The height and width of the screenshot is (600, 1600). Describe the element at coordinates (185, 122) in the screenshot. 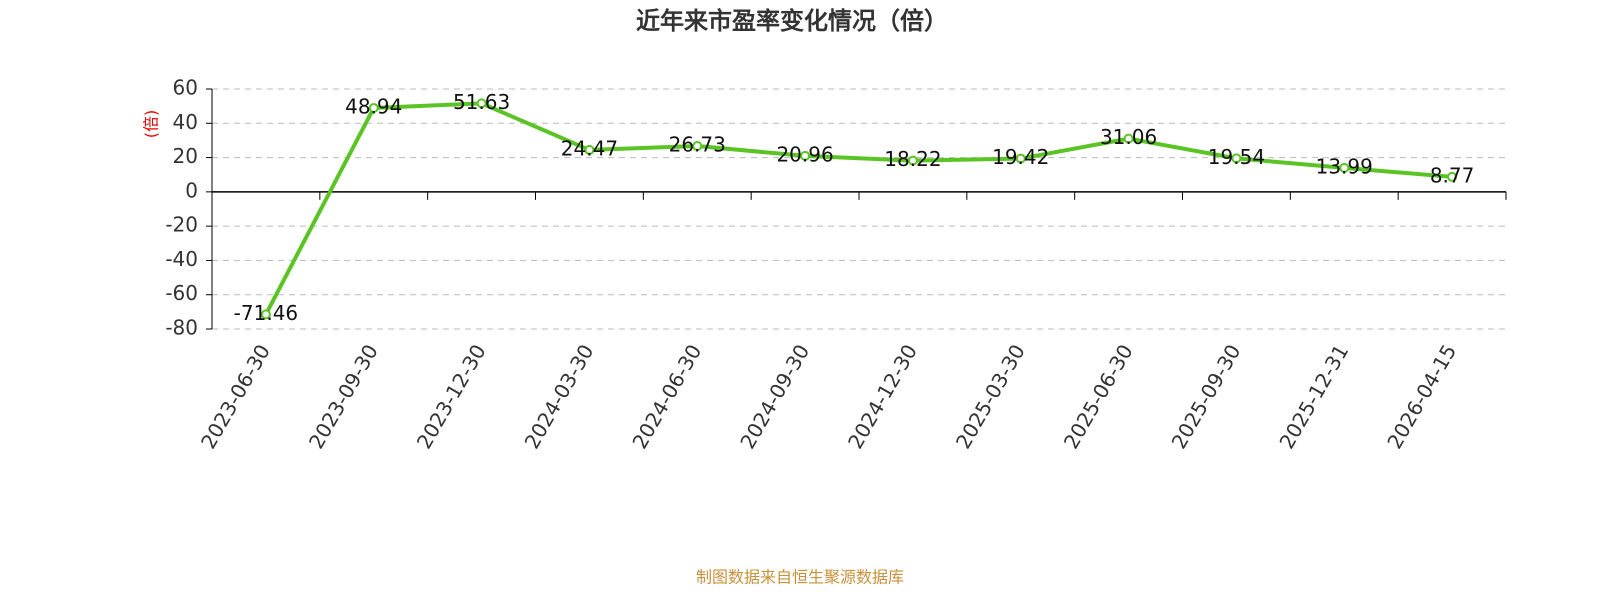

I see `y-tick-label: 40` at that location.